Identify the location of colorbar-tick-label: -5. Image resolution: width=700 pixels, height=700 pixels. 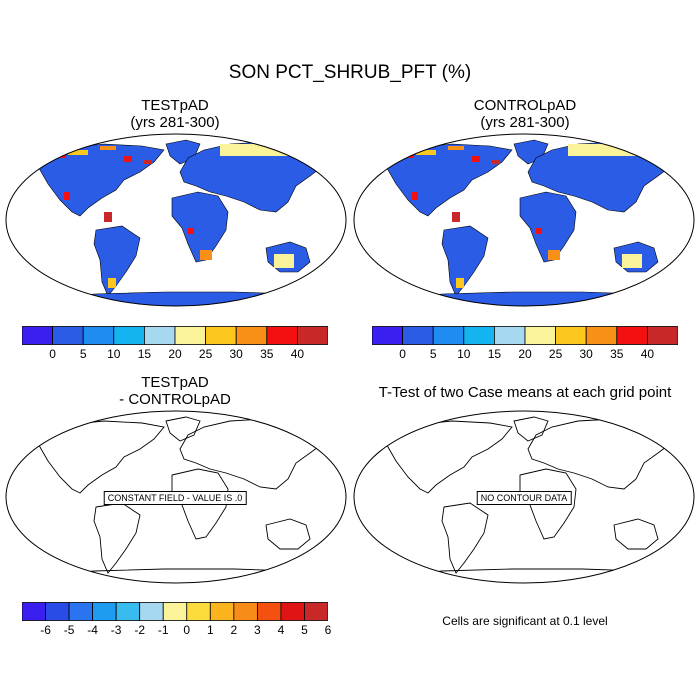
(69, 630).